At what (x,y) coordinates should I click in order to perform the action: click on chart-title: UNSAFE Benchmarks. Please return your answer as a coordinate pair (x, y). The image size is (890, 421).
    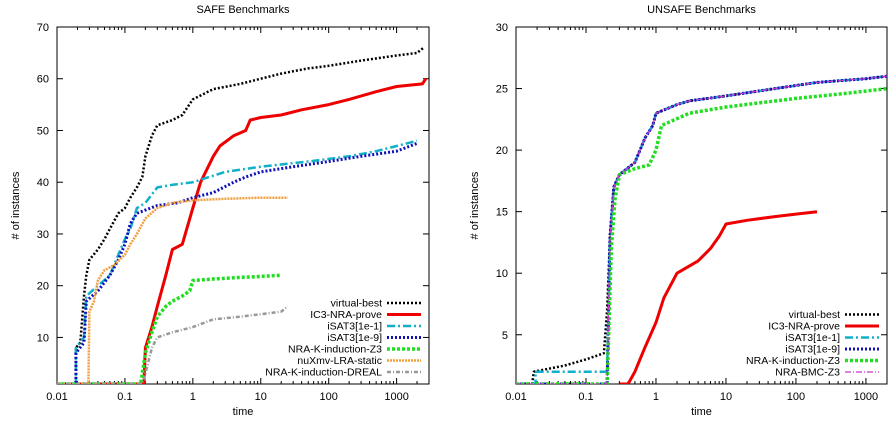
    Looking at the image, I should click on (701, 10).